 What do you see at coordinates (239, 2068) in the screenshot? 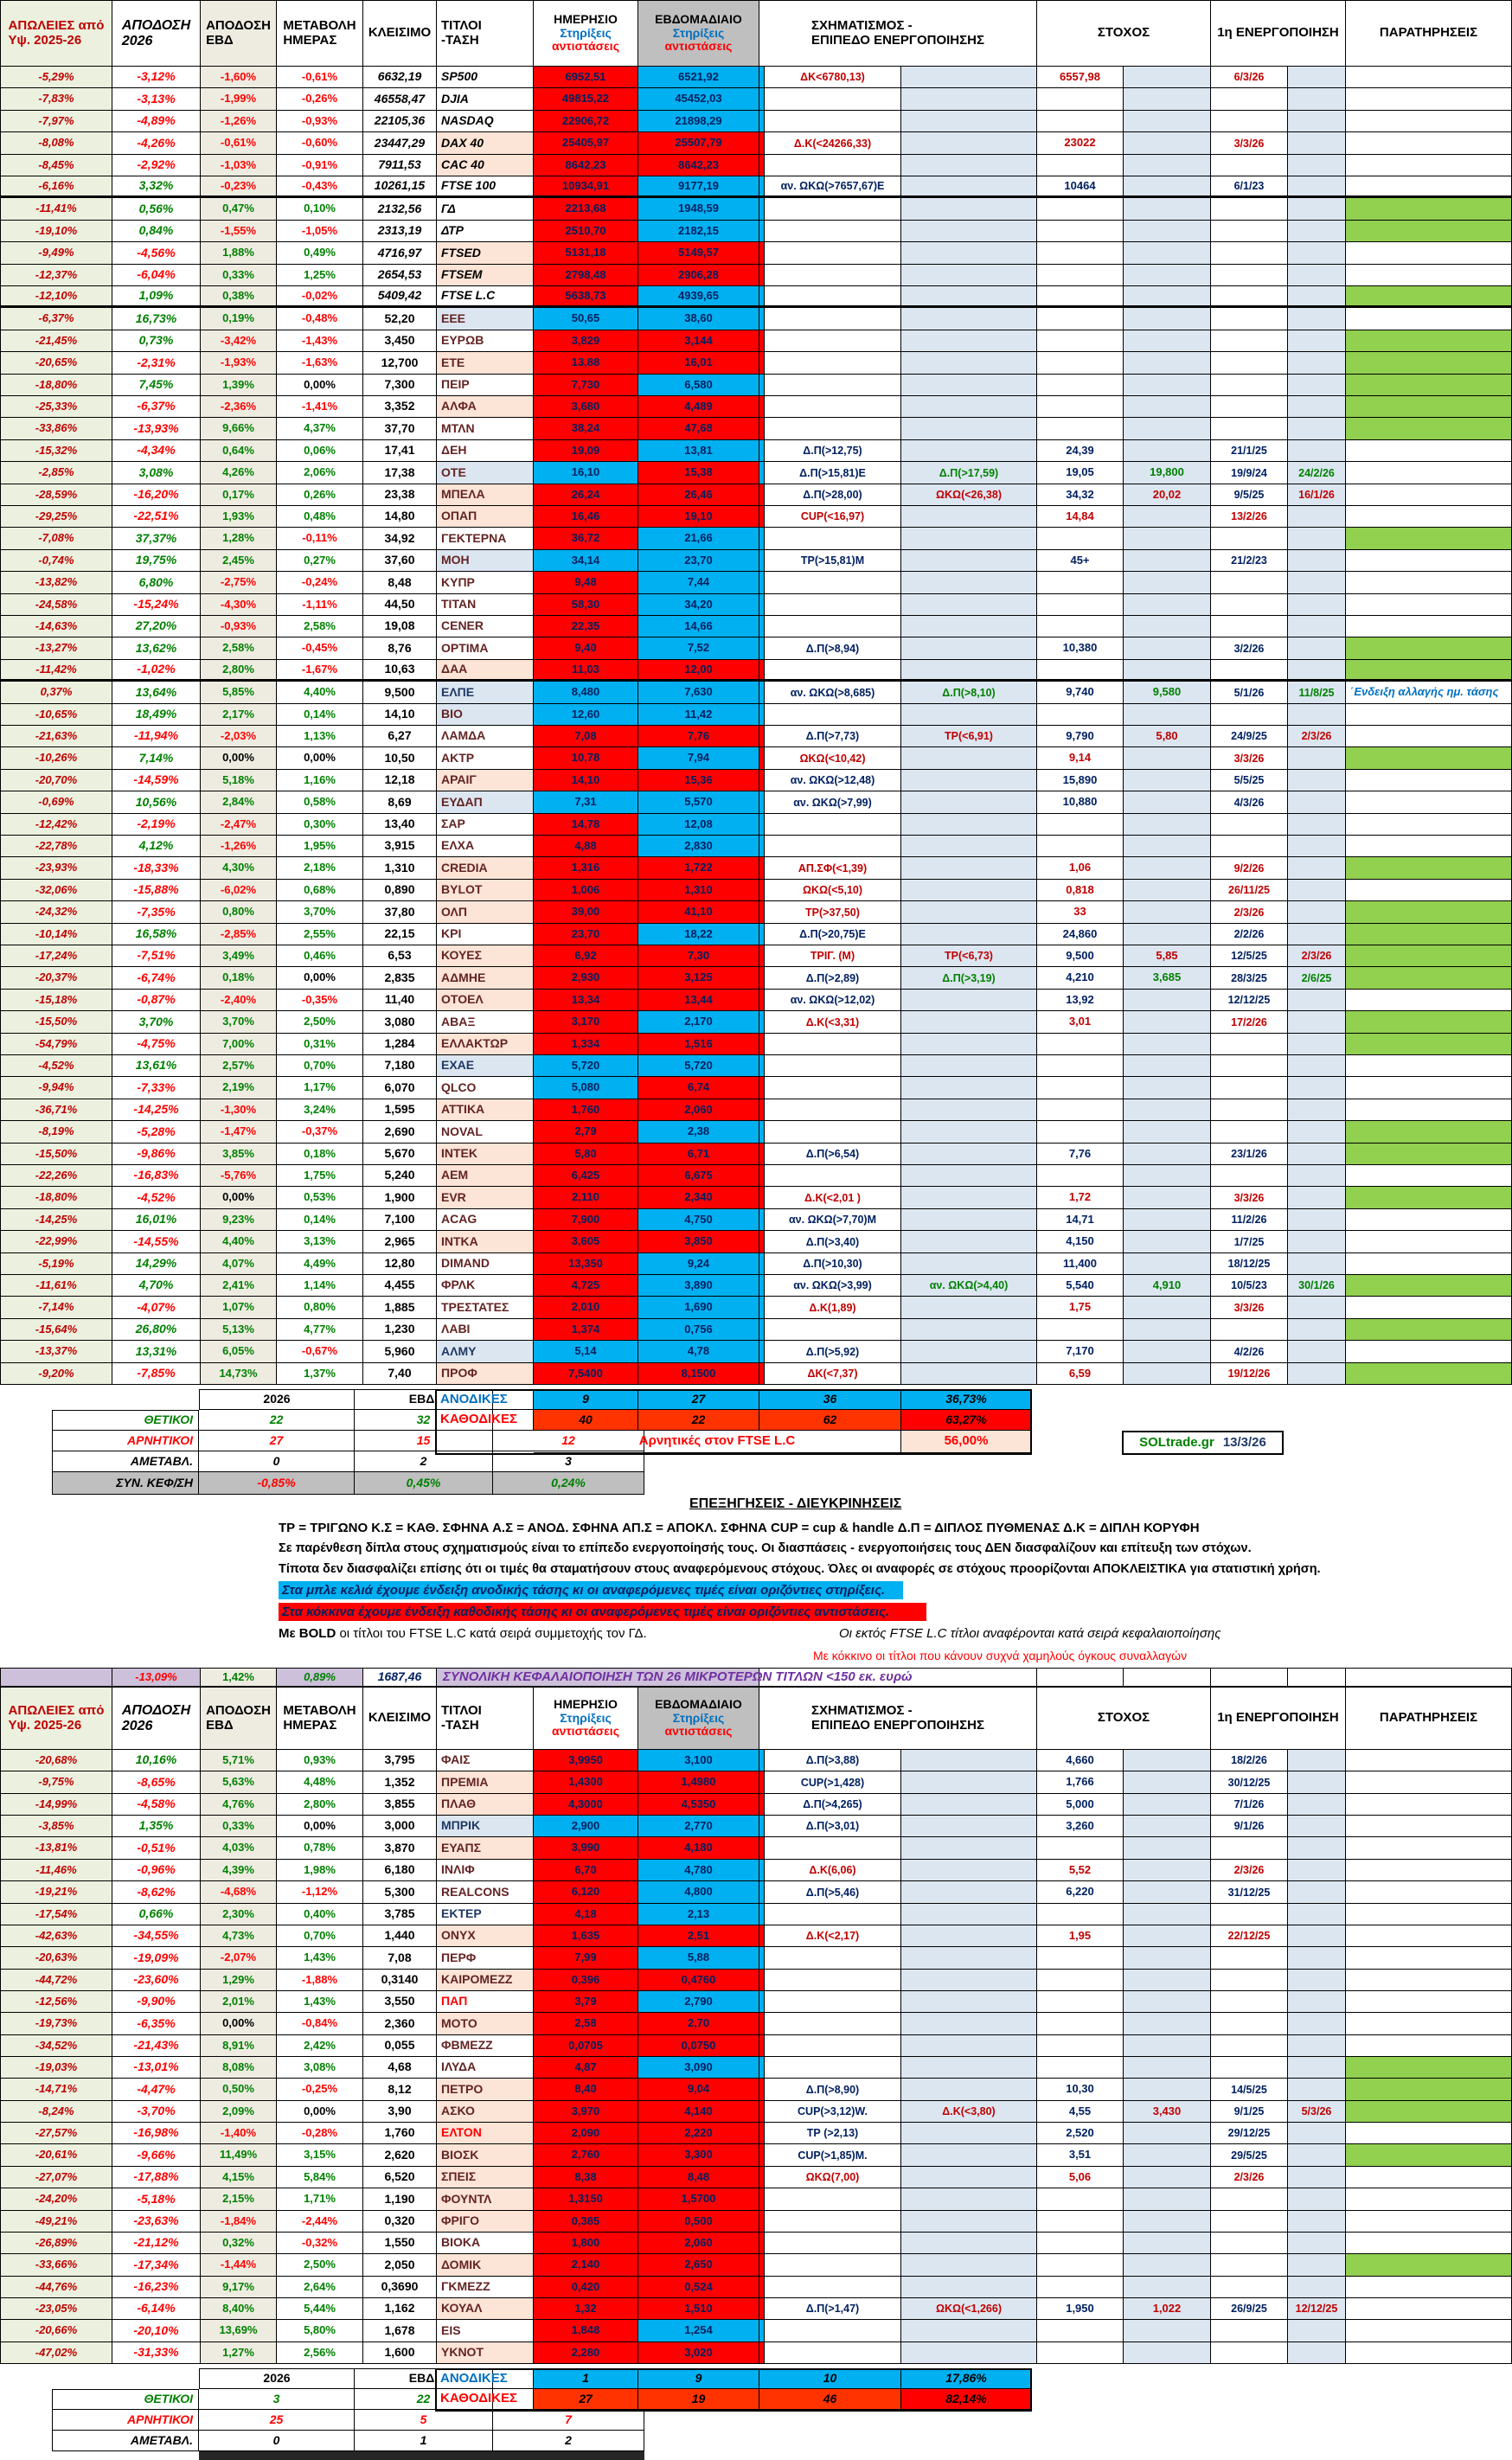
I see `return-week-cell: 8,08%` at bounding box center [239, 2068].